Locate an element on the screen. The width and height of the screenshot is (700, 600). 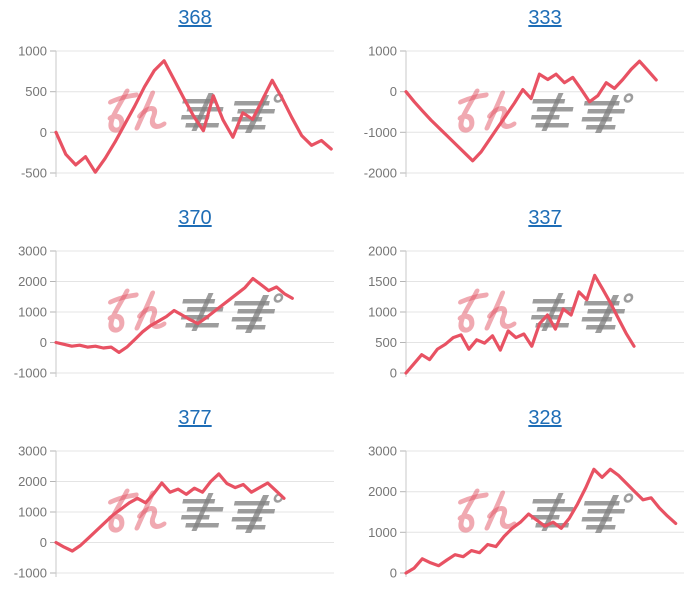
chart-axes: 3000 2000 1000 0 is located at coordinates (526, 512).